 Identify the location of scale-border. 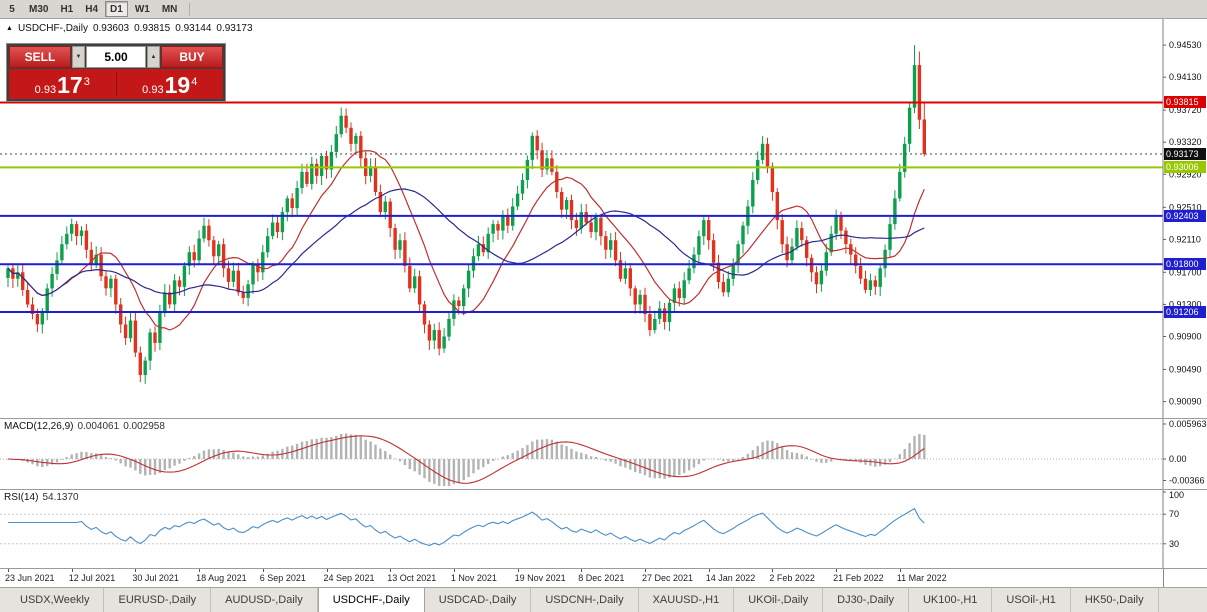
(1163, 578).